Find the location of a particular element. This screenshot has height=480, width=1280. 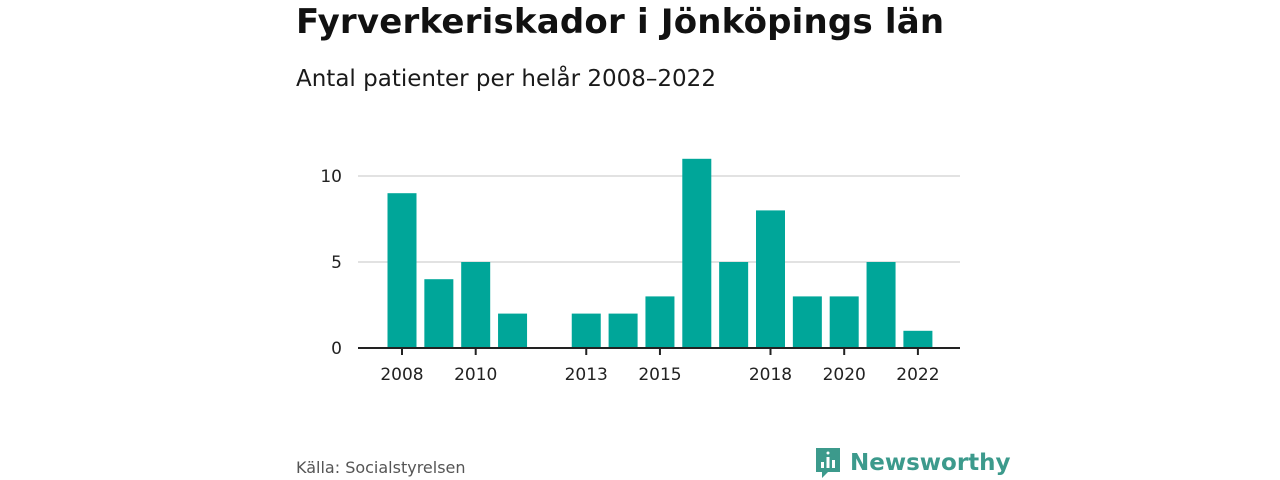

y-tick-label: 5 is located at coordinates (336, 263).